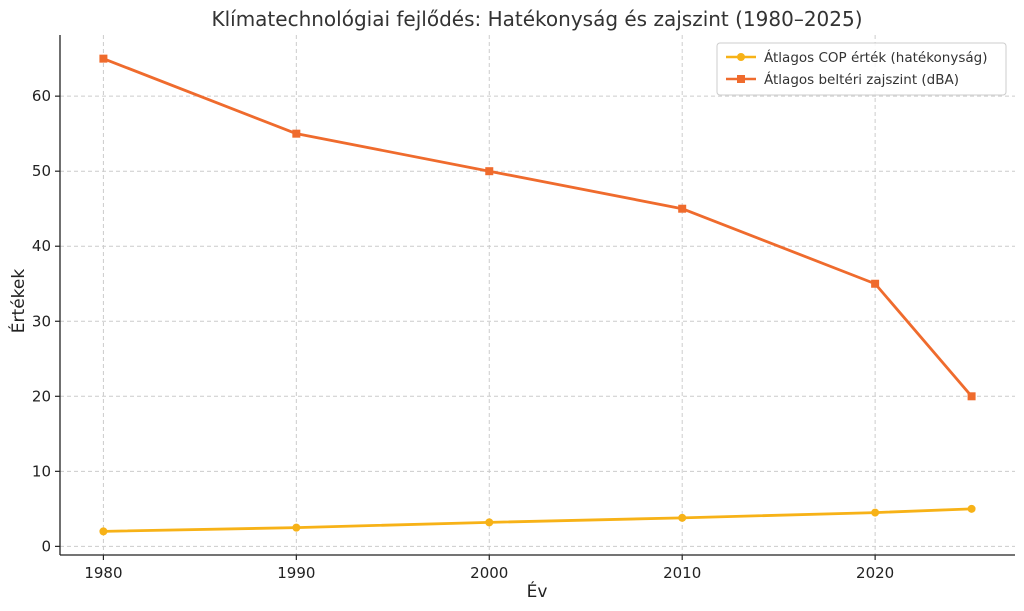 Image resolution: width=1024 pixels, height=611 pixels. I want to click on legend-box, so click(861, 69).